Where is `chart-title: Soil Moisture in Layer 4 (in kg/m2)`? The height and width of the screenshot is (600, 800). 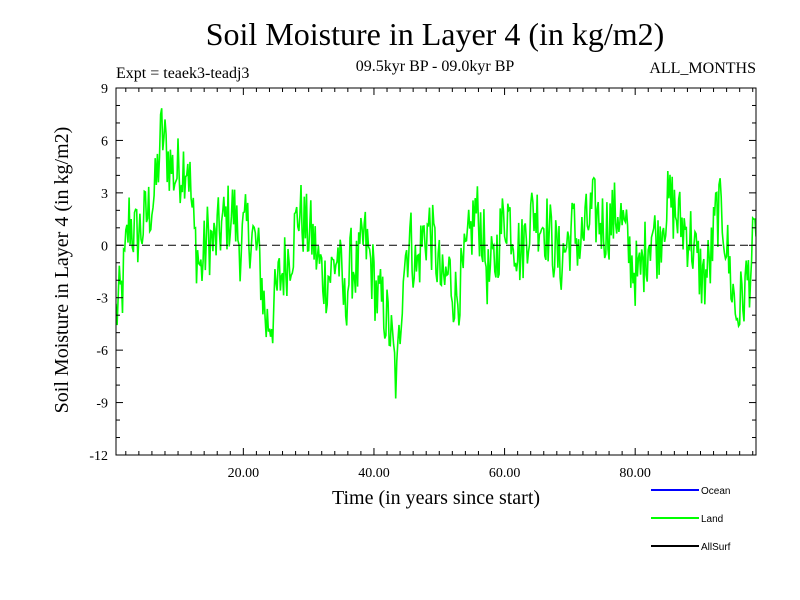 chart-title: Soil Moisture in Layer 4 (in kg/m2) is located at coordinates (435, 34).